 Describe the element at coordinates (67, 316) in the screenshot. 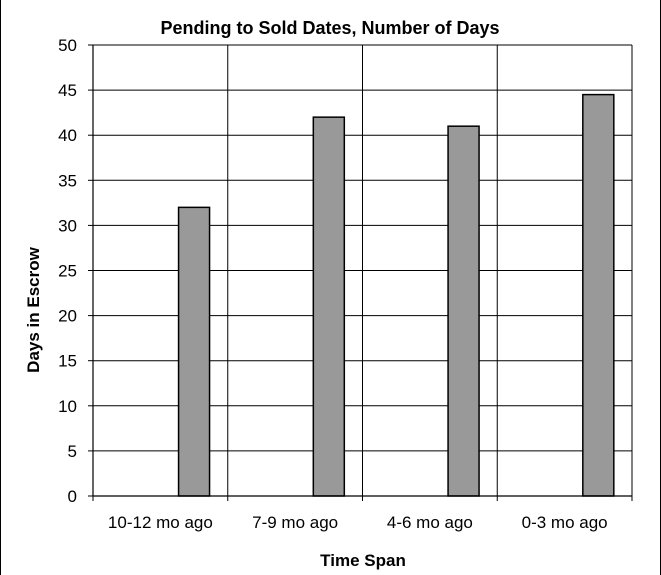

I see `y-tick-label: 20` at that location.